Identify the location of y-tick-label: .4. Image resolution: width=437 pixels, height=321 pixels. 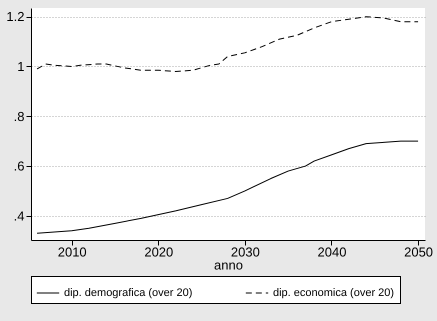
(19, 216).